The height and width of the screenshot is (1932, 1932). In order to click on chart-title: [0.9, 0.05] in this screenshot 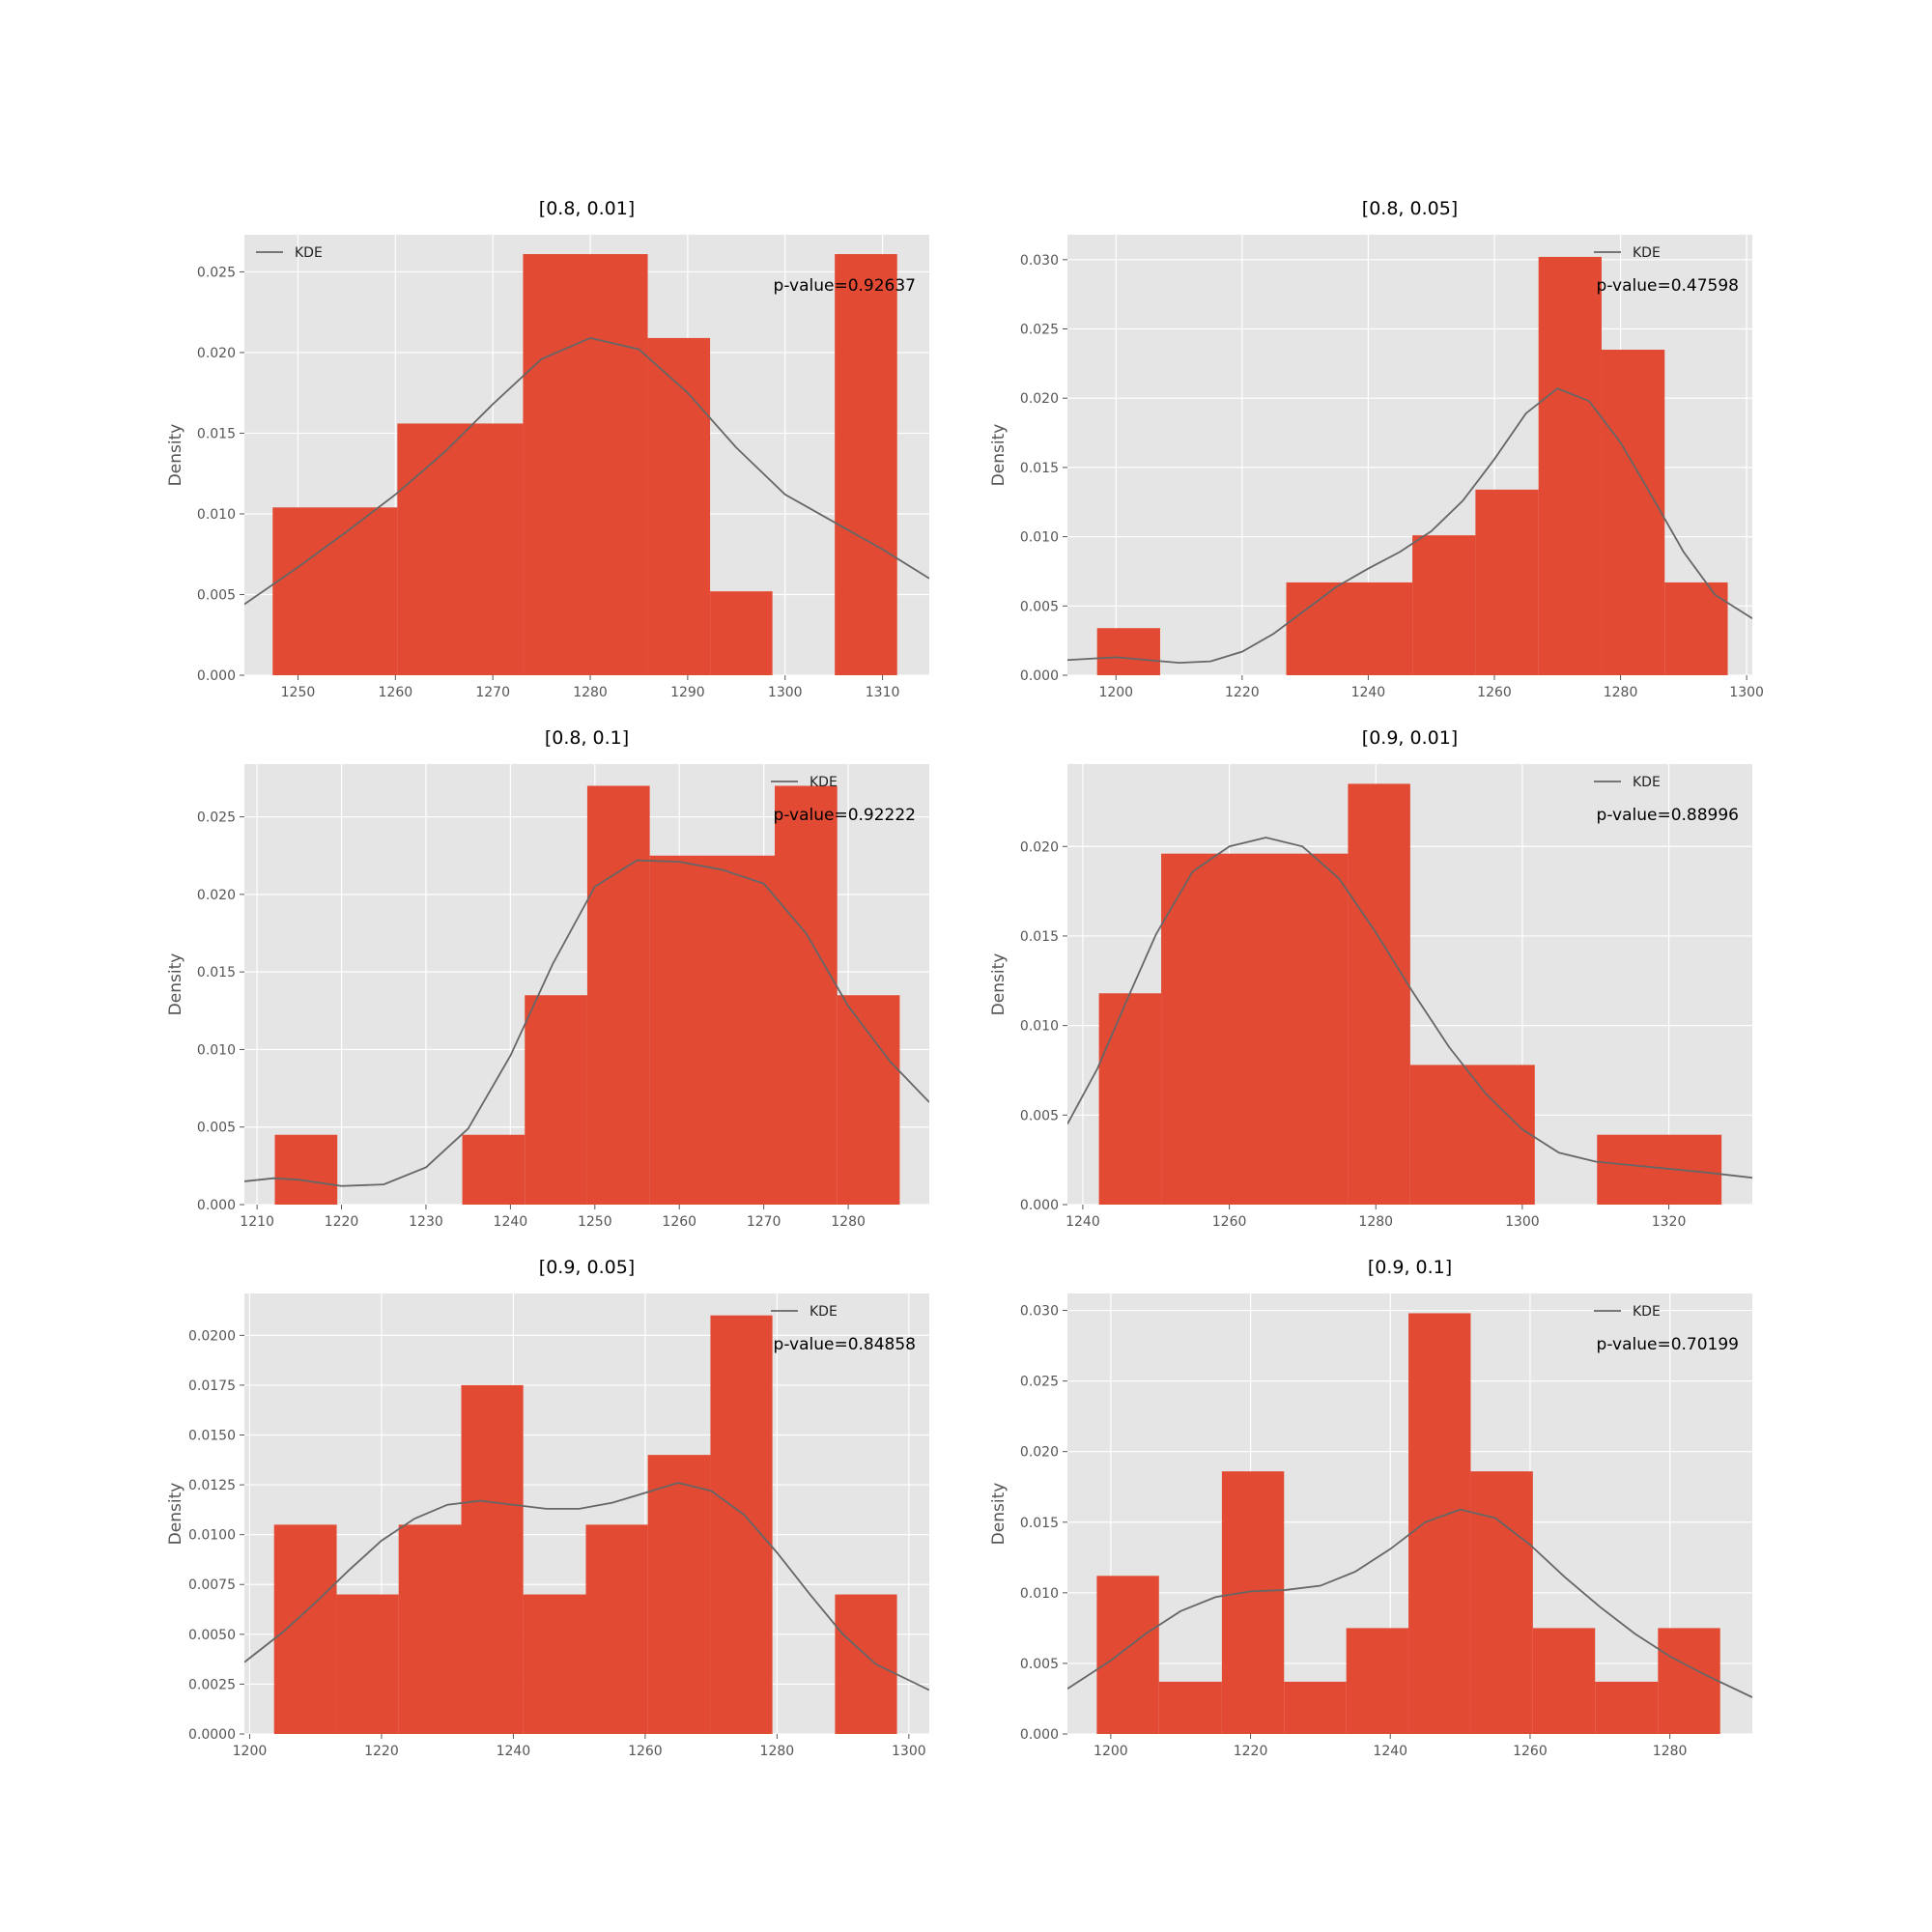, I will do `click(587, 1267)`.